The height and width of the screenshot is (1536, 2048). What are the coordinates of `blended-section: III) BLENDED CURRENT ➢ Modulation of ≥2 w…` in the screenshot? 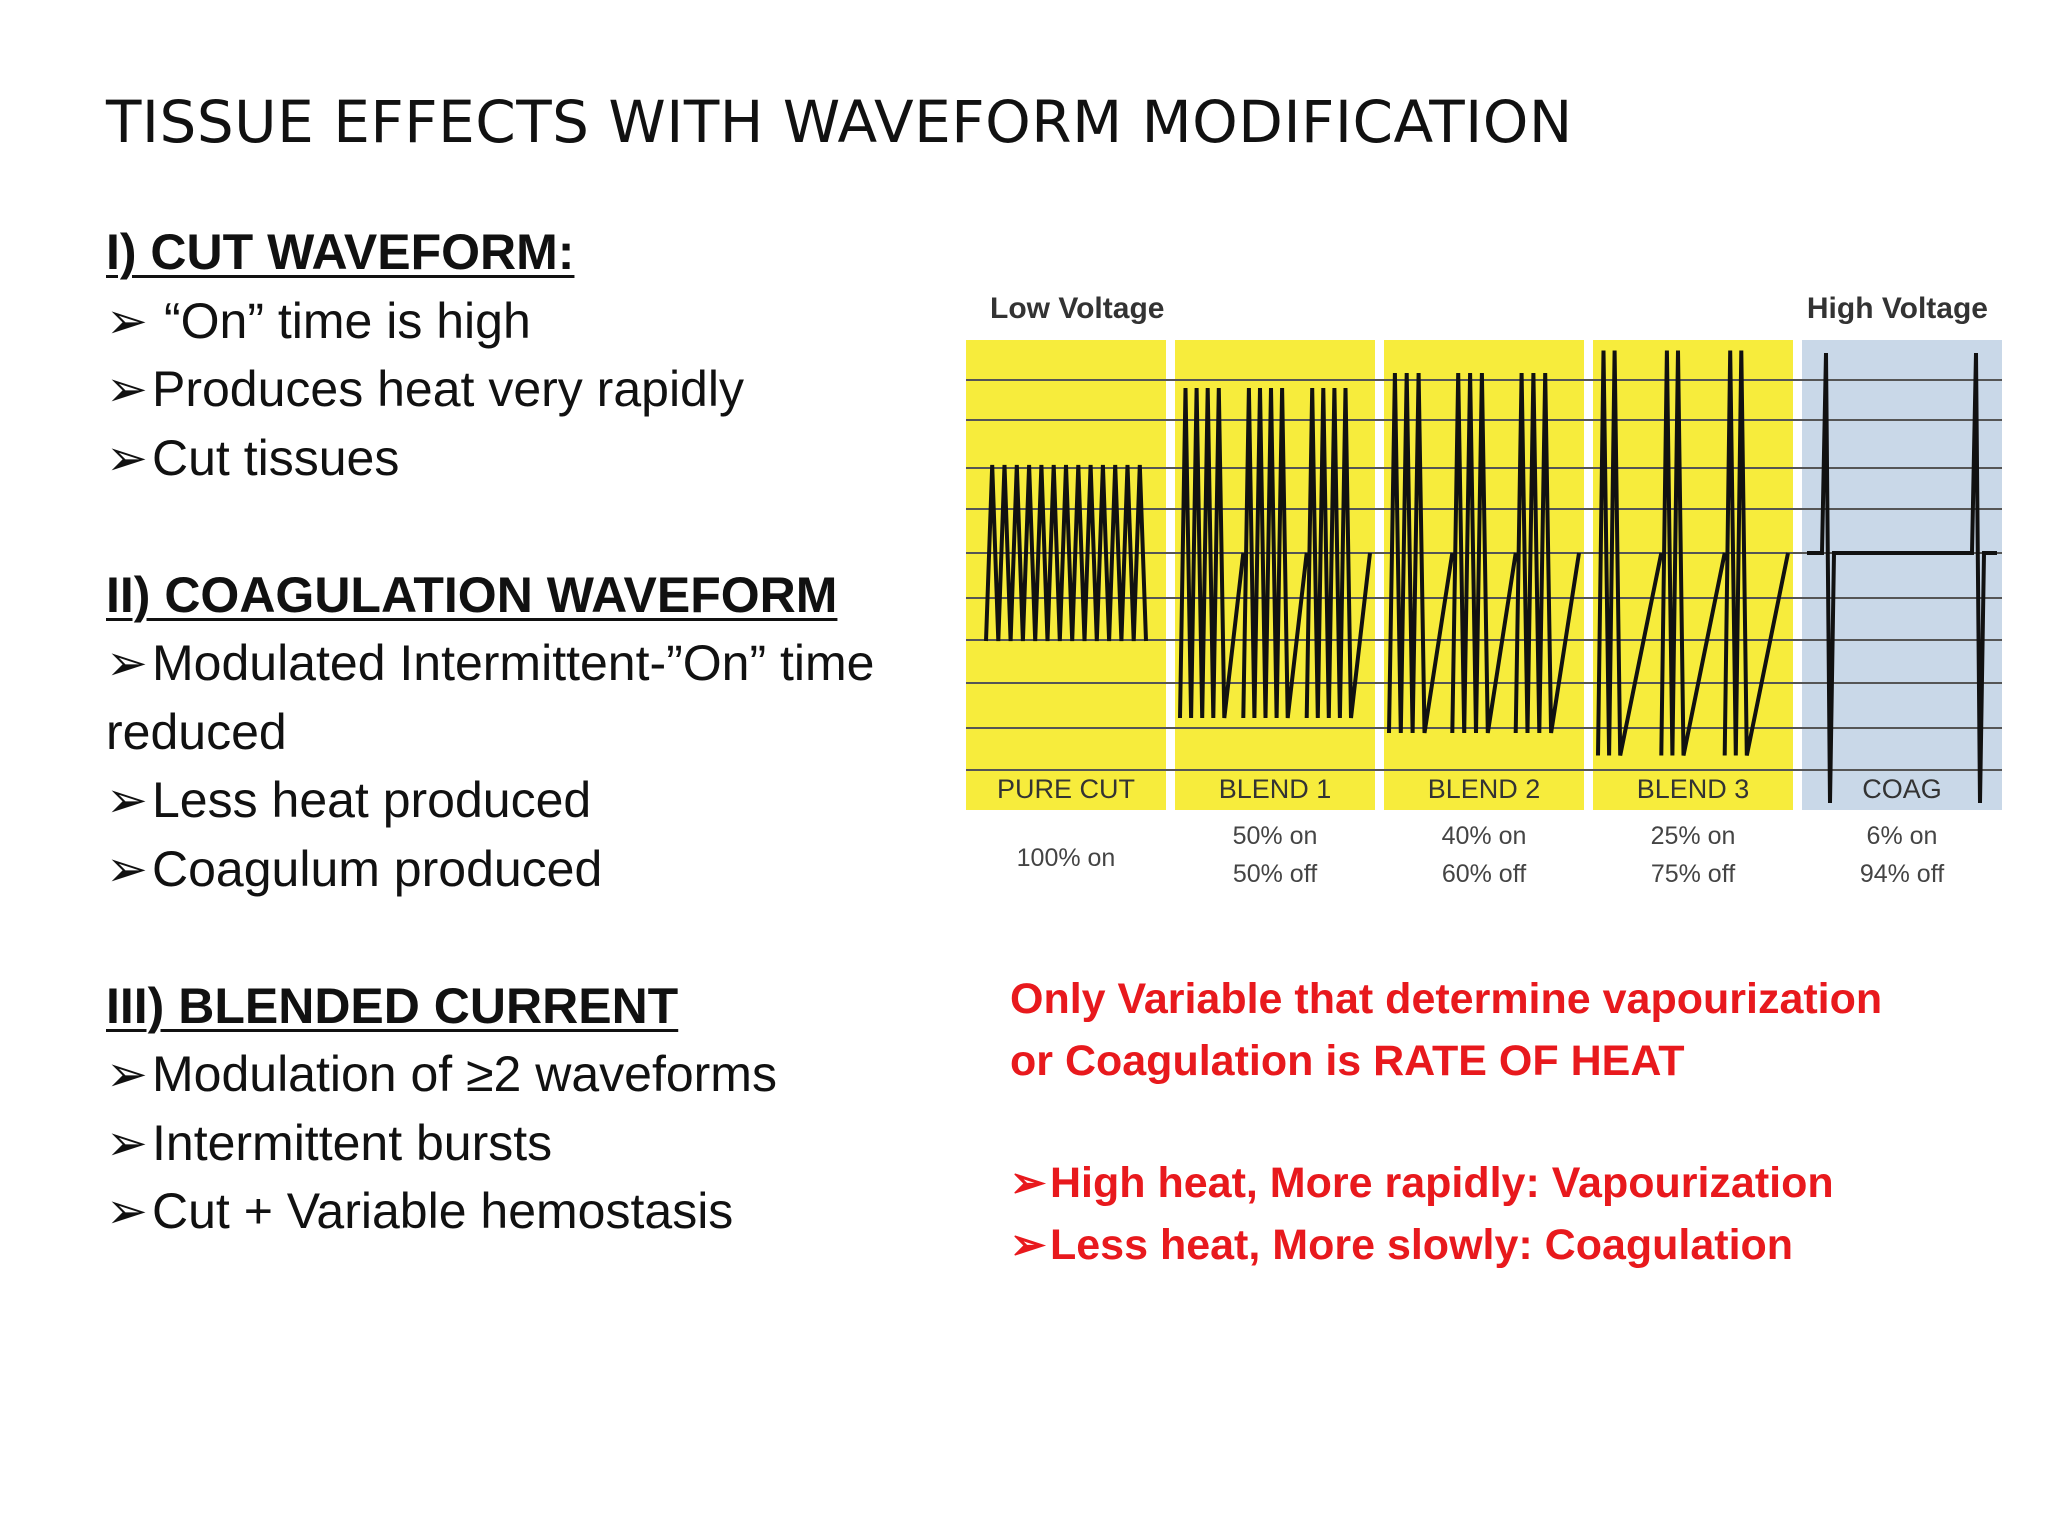 It's located at (506, 1109).